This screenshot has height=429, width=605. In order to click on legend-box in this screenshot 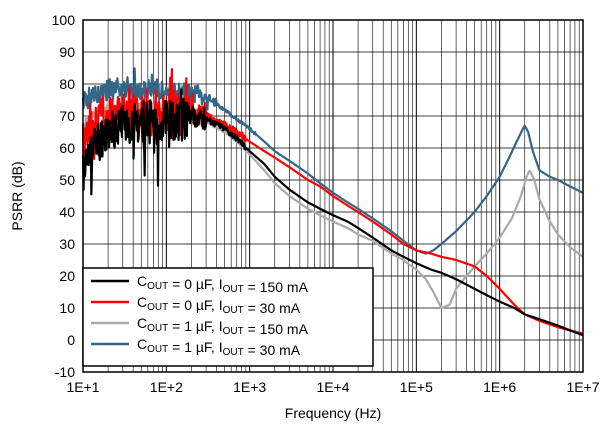, I will do `click(228, 317)`.